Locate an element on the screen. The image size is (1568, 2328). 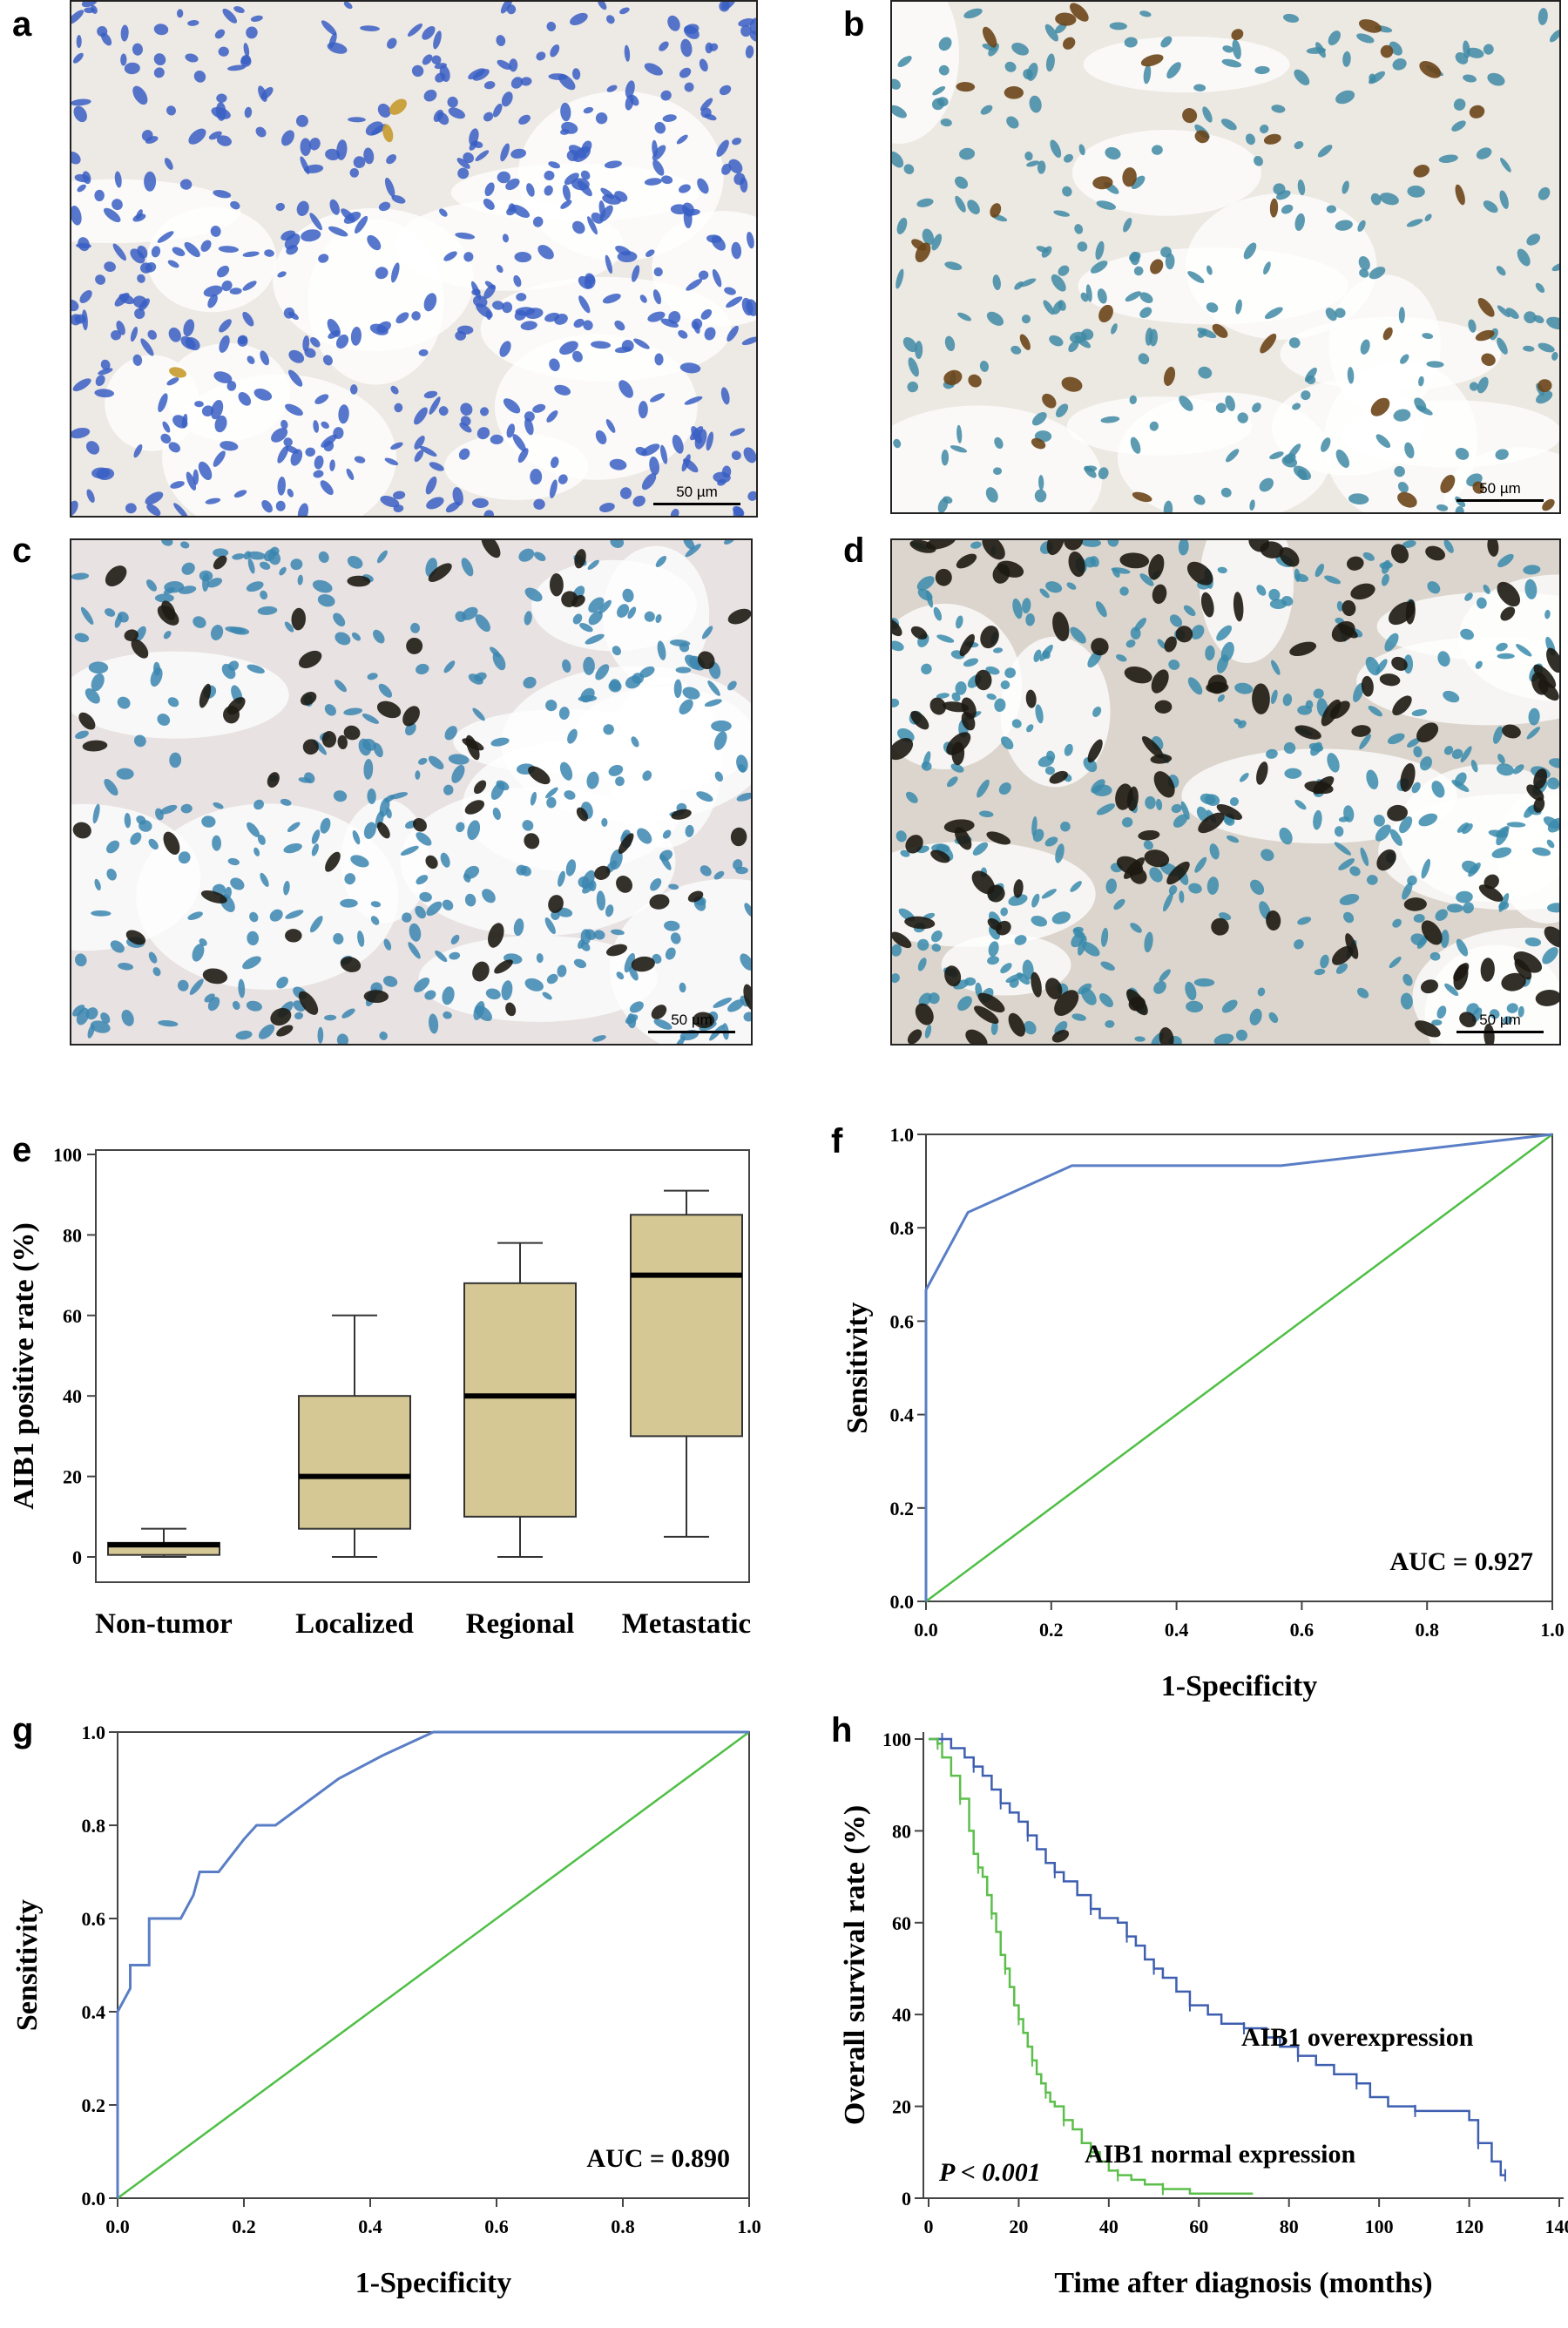
x-tick-label: 0.0 is located at coordinates (926, 1630).